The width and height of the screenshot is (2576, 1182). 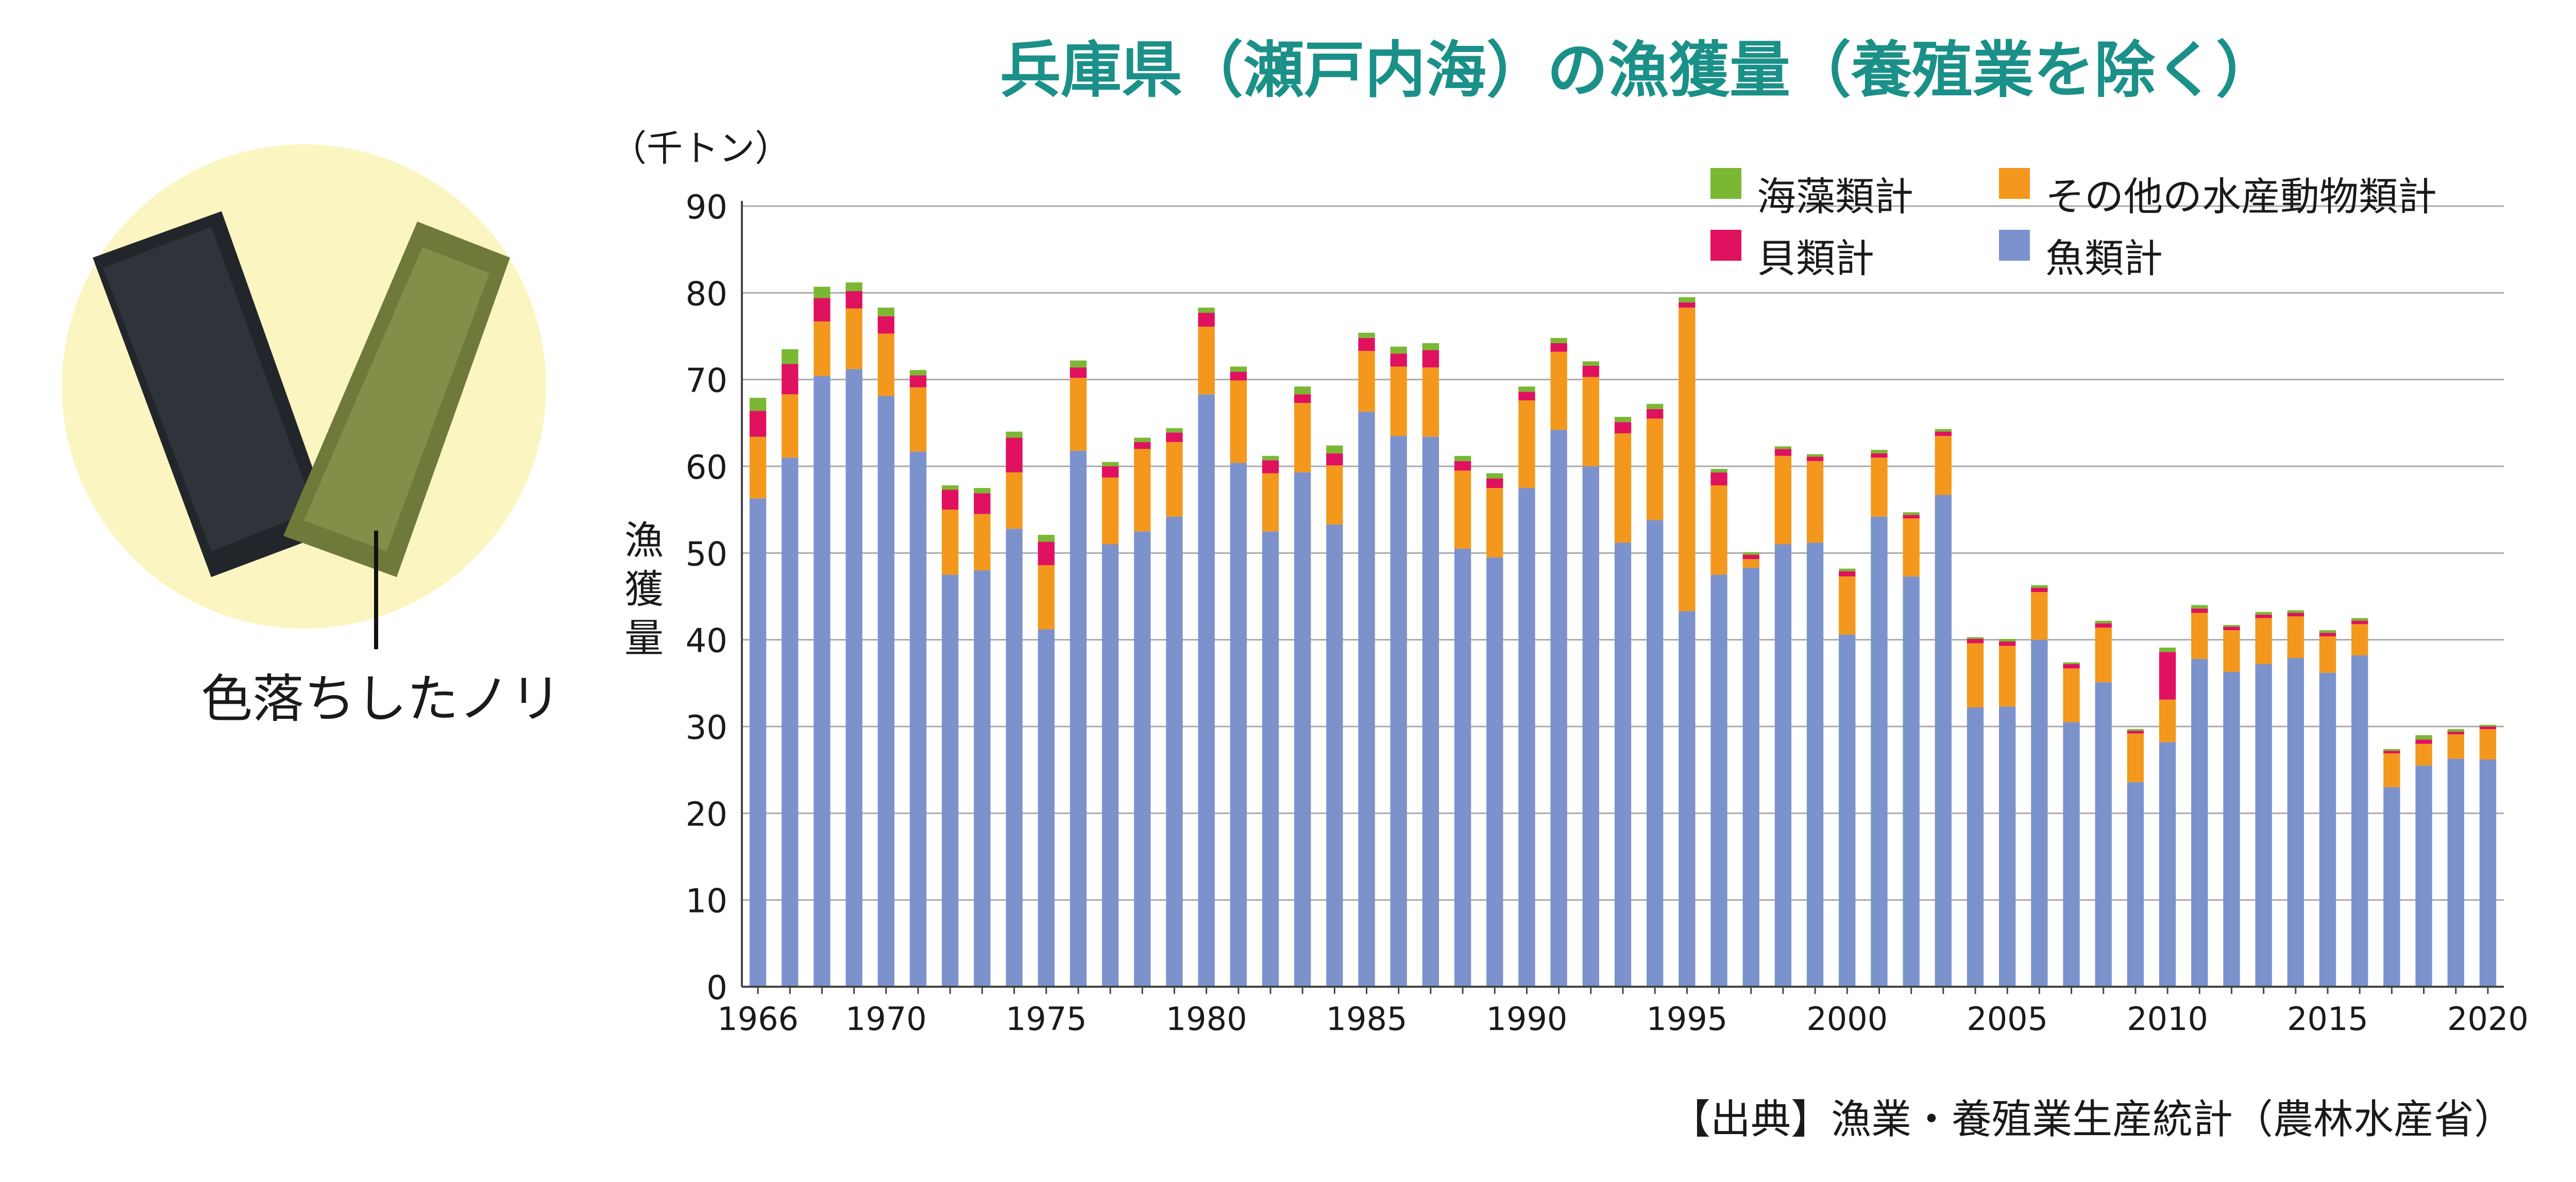 I want to click on x-tick-label: 1995, so click(x=1686, y=1019).